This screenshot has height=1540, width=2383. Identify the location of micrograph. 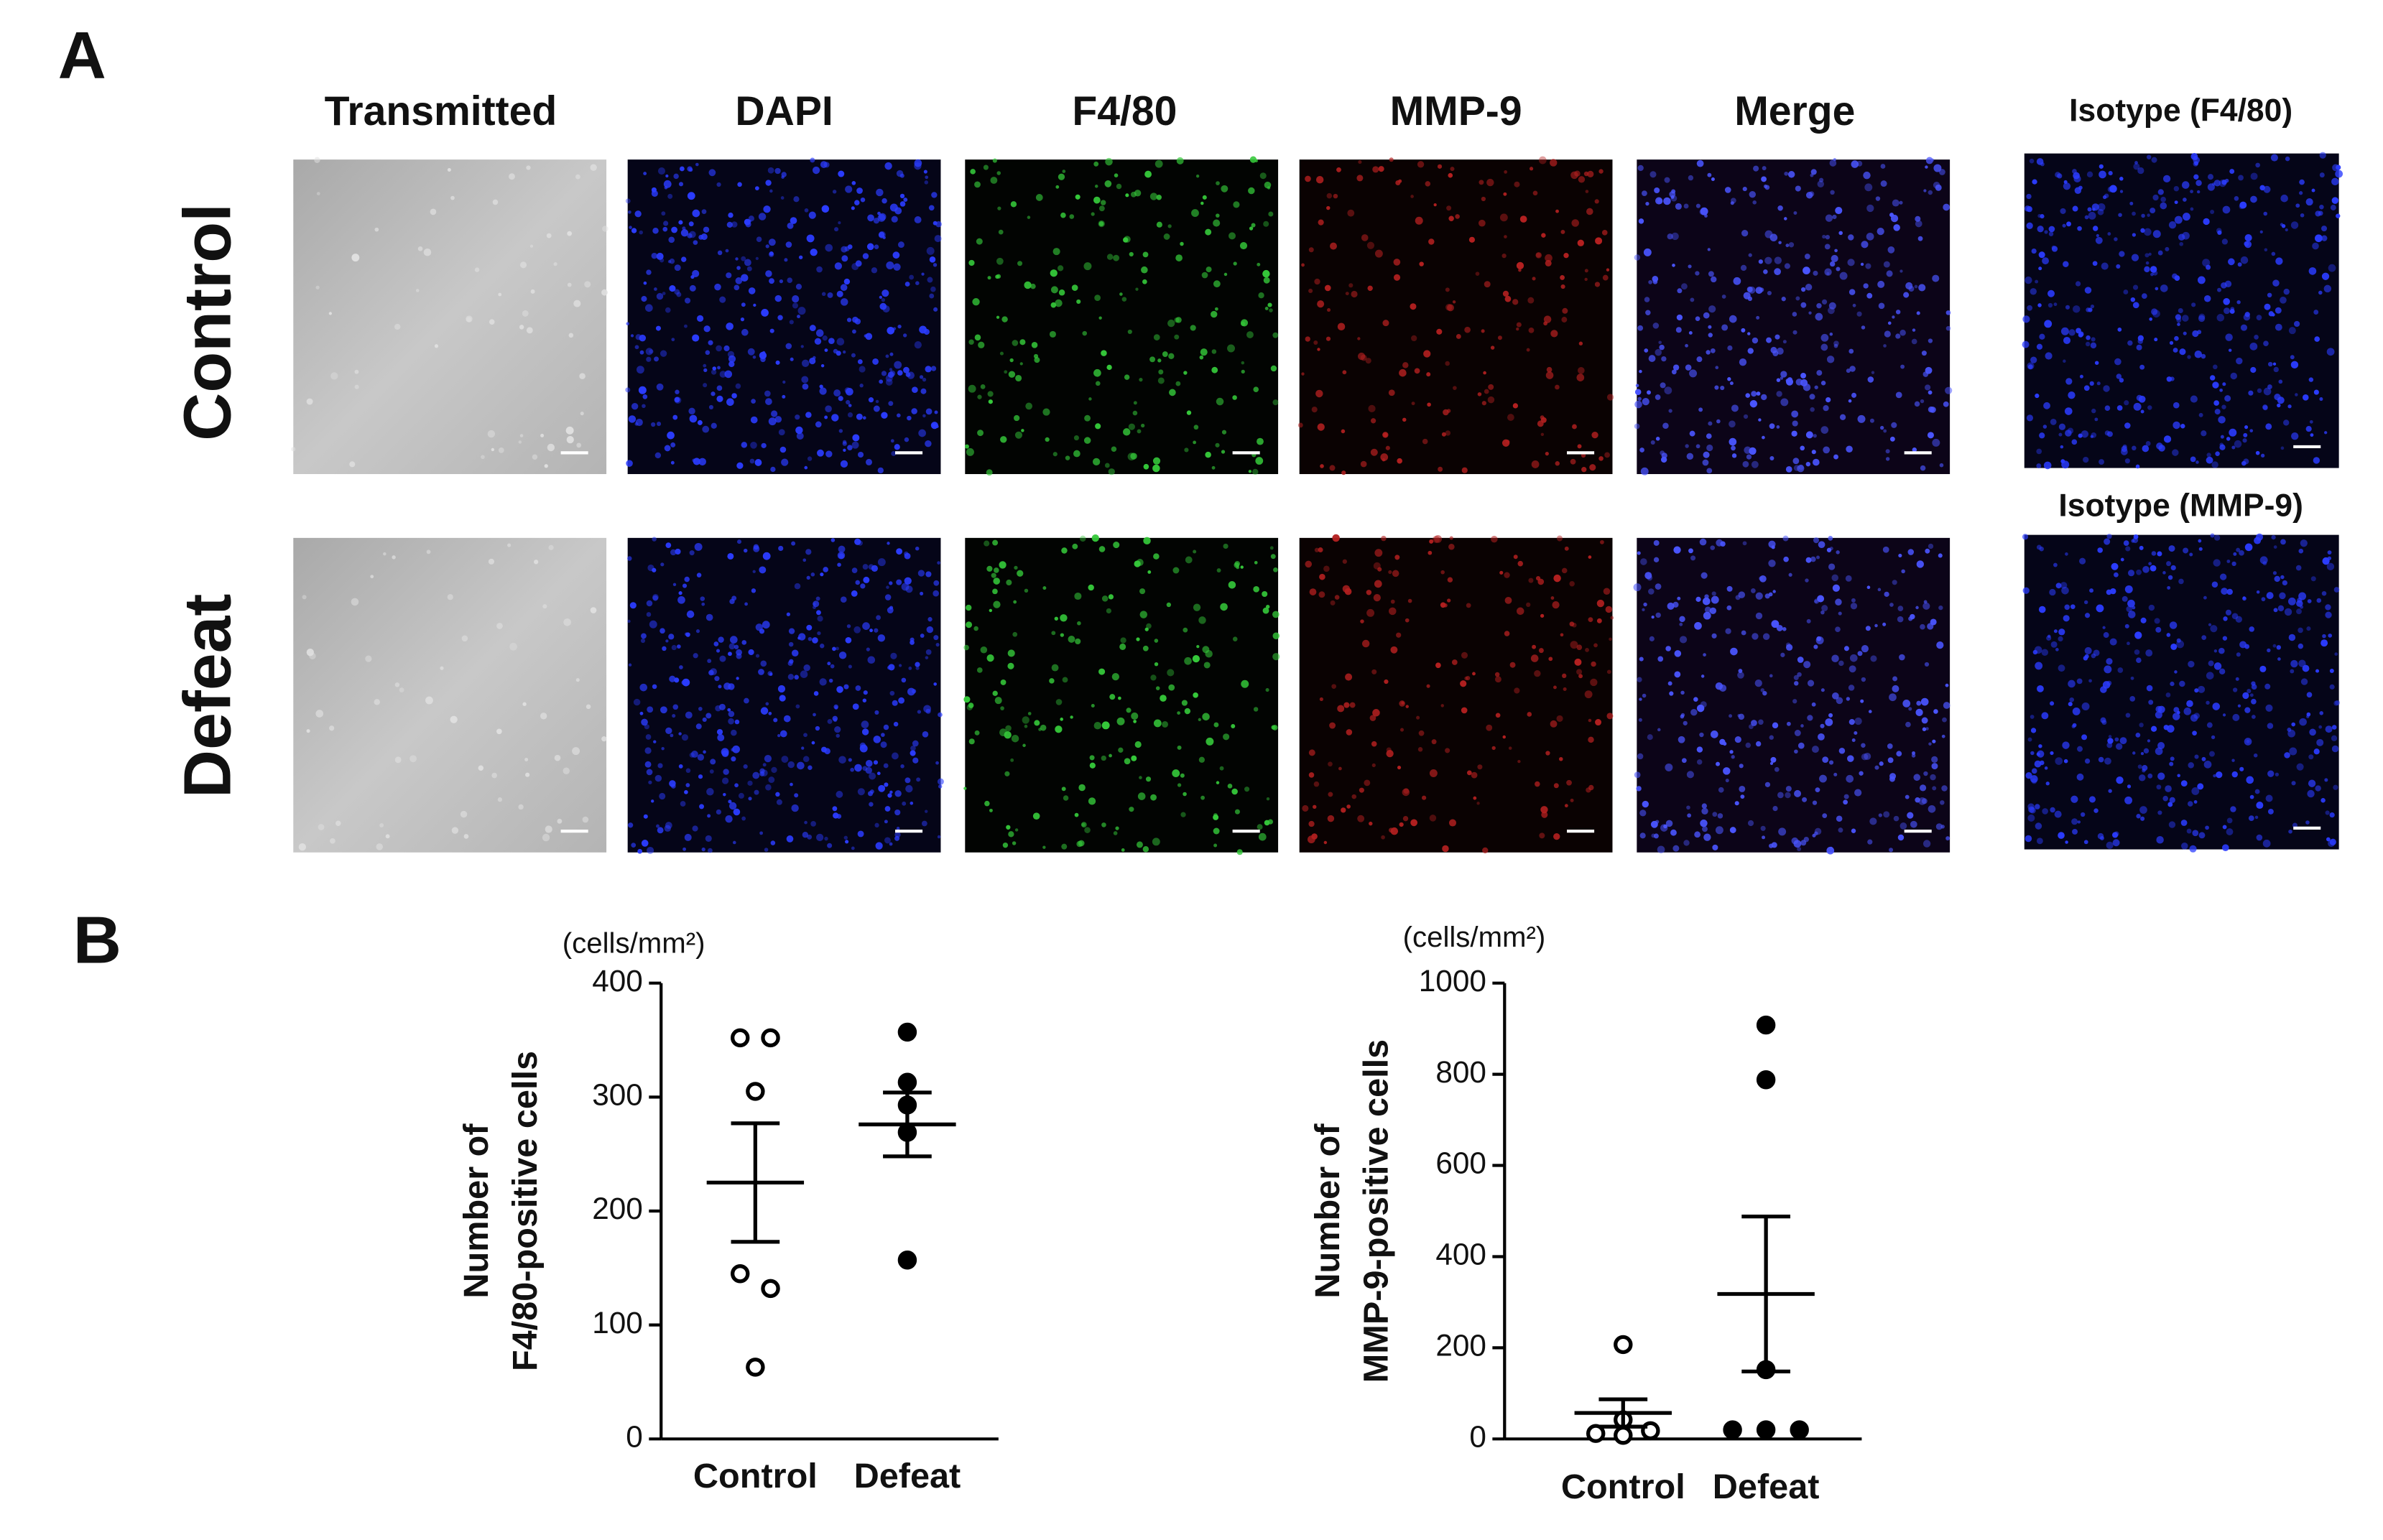
(1794, 317).